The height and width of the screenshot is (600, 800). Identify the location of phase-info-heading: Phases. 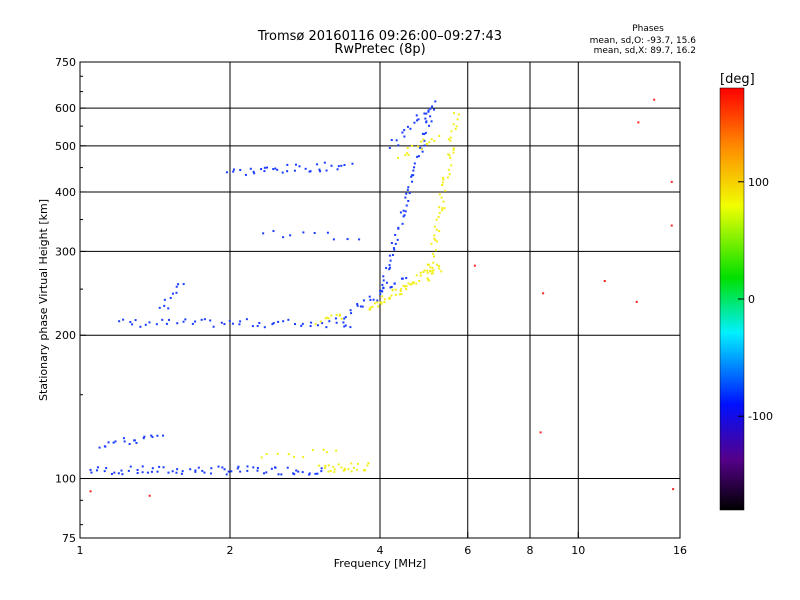
(648, 29).